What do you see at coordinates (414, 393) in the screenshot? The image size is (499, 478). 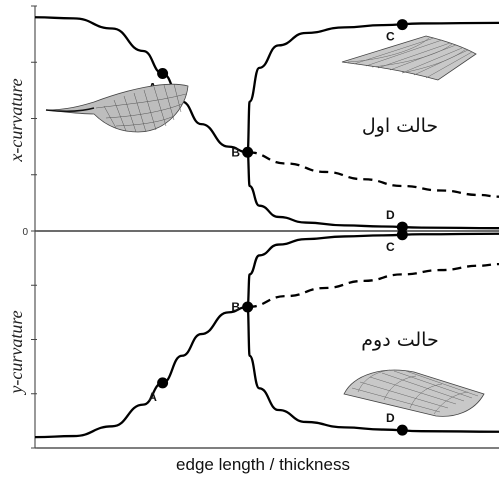 I see `cylinder-shape-icon` at bounding box center [414, 393].